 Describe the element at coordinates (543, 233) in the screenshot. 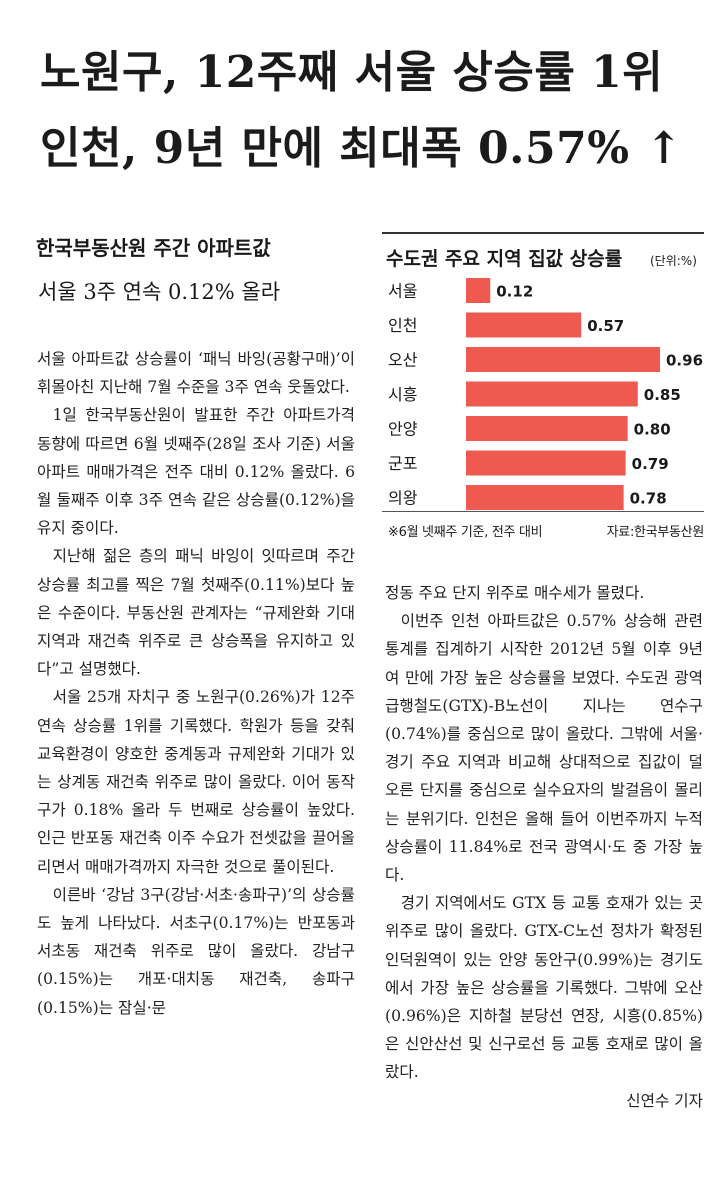

I see `chart-top-rule` at that location.